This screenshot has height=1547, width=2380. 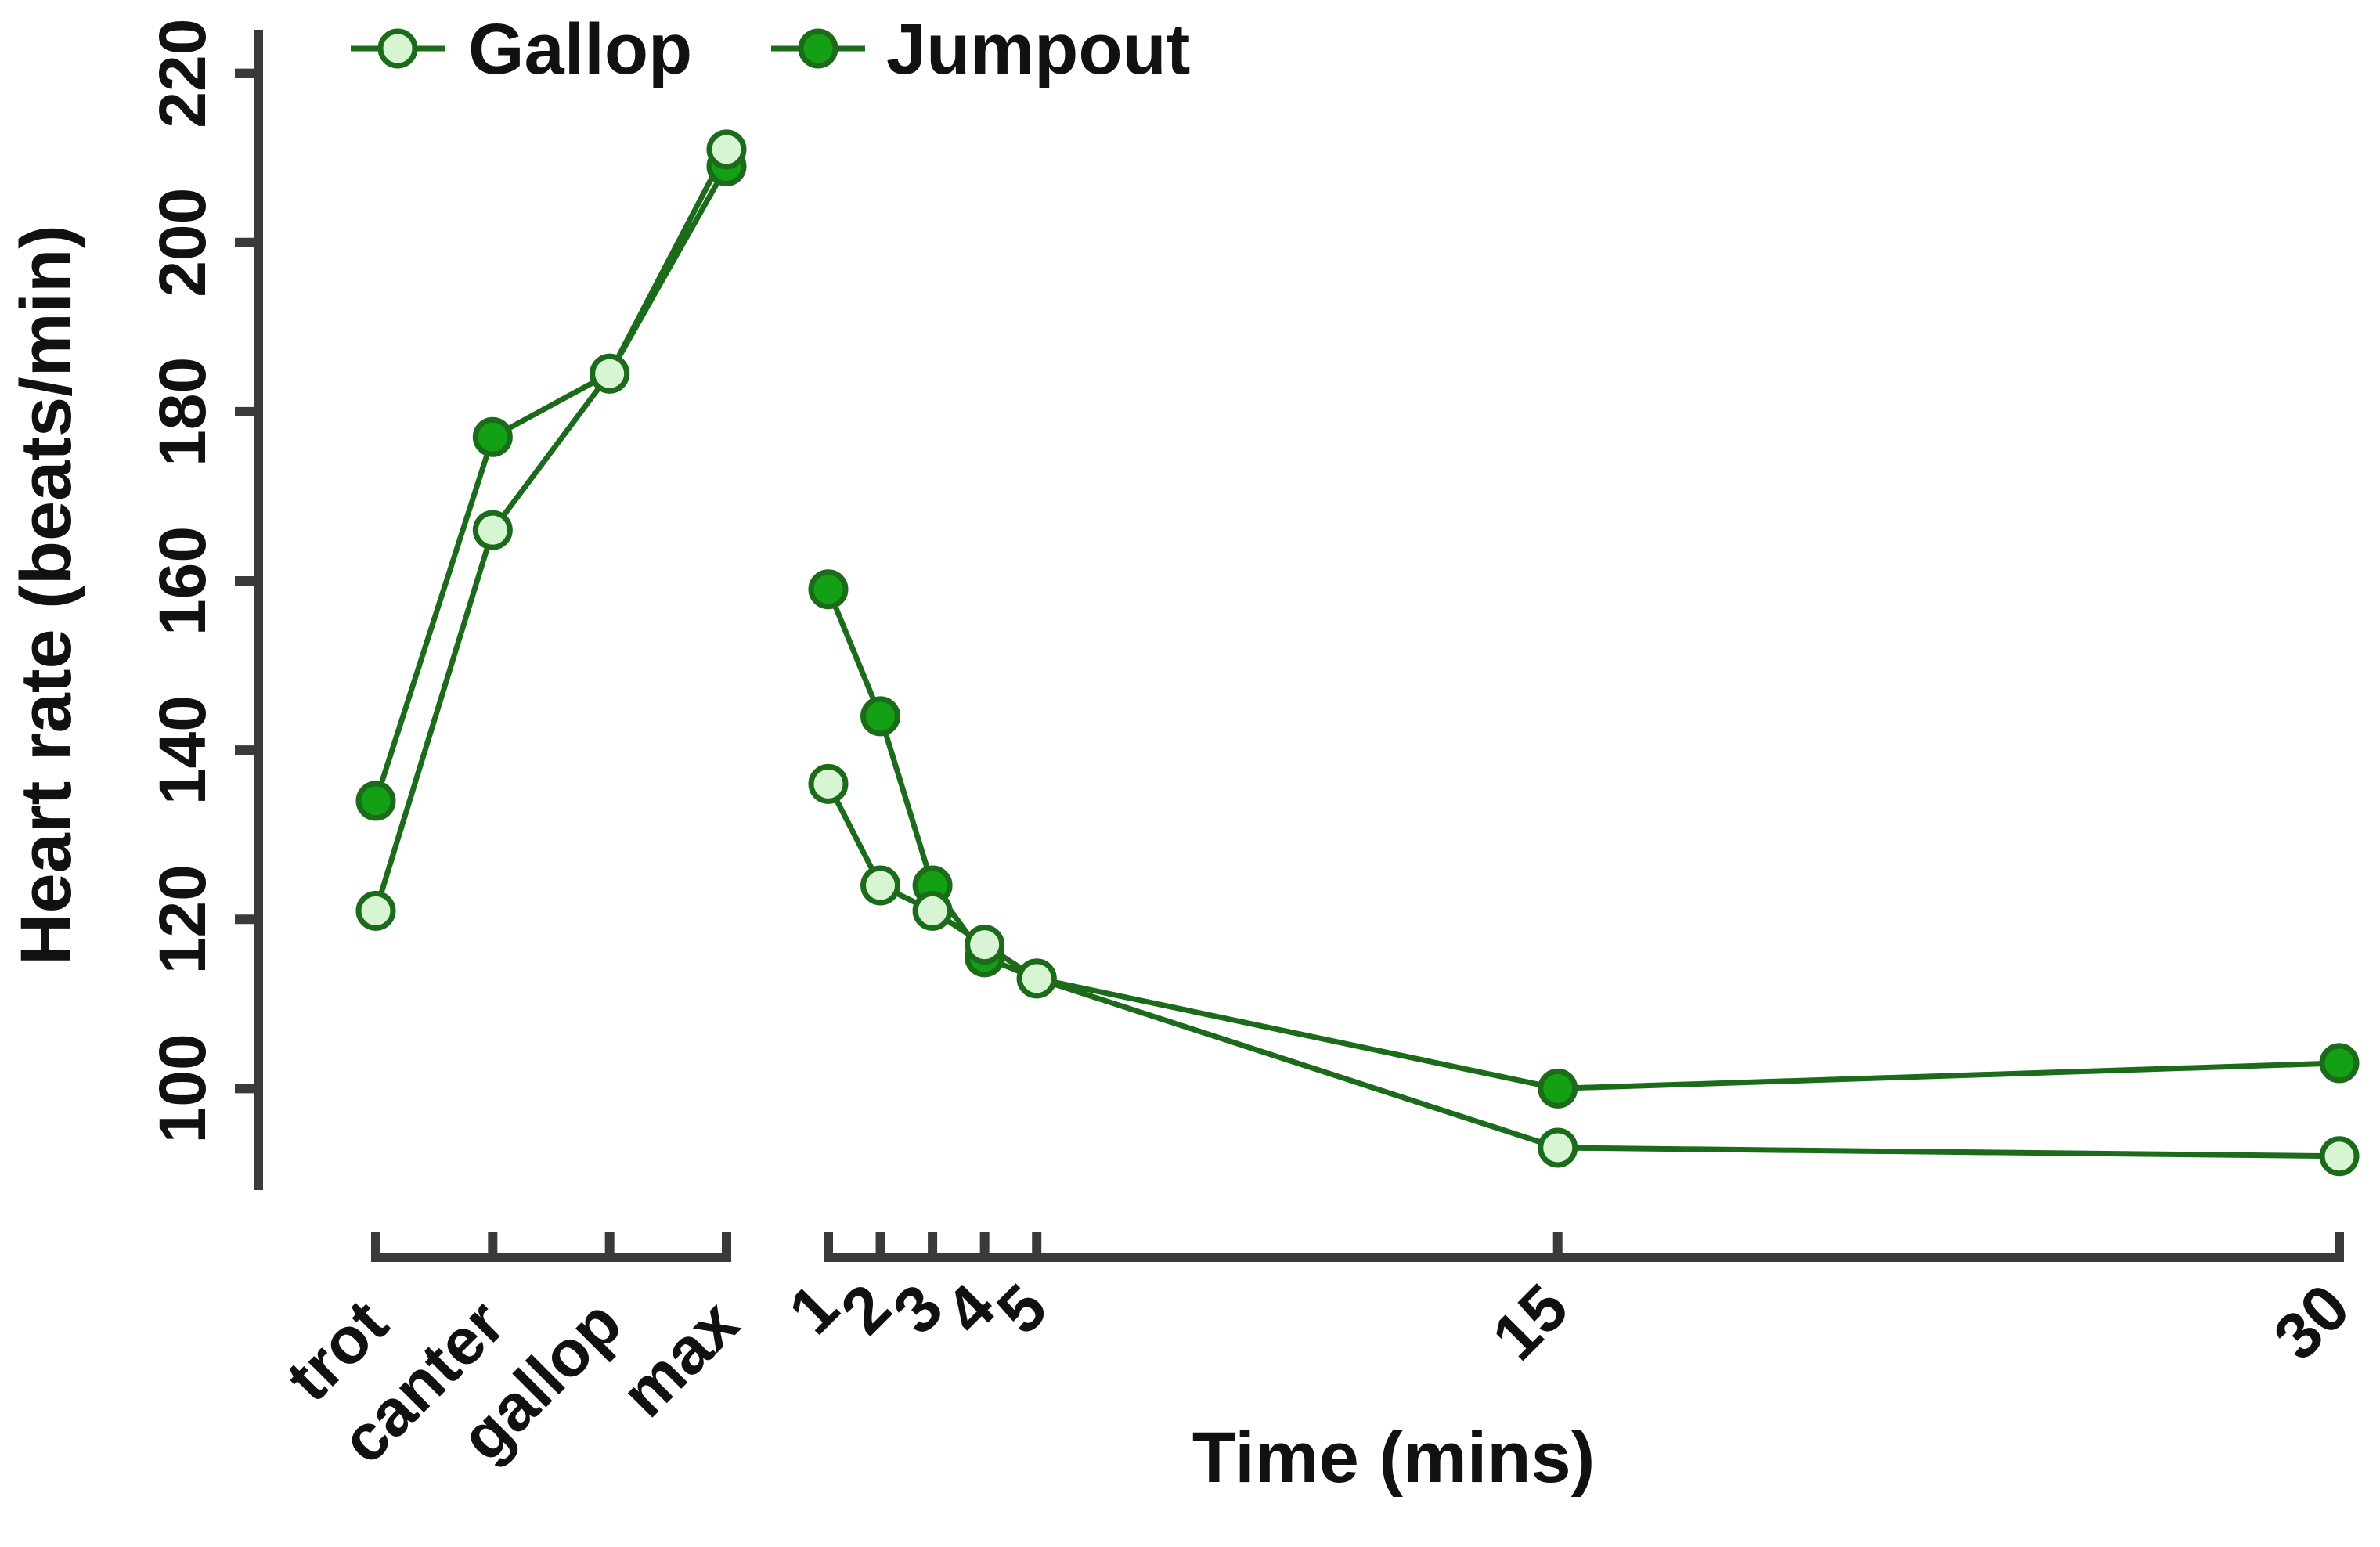 I want to click on legend: Gallop Jumpout, so click(x=770, y=49).